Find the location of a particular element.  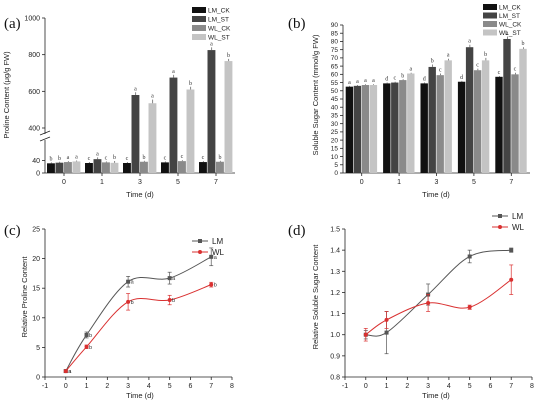

panel-b-y-tick-label: 90 is located at coordinates (335, 25).